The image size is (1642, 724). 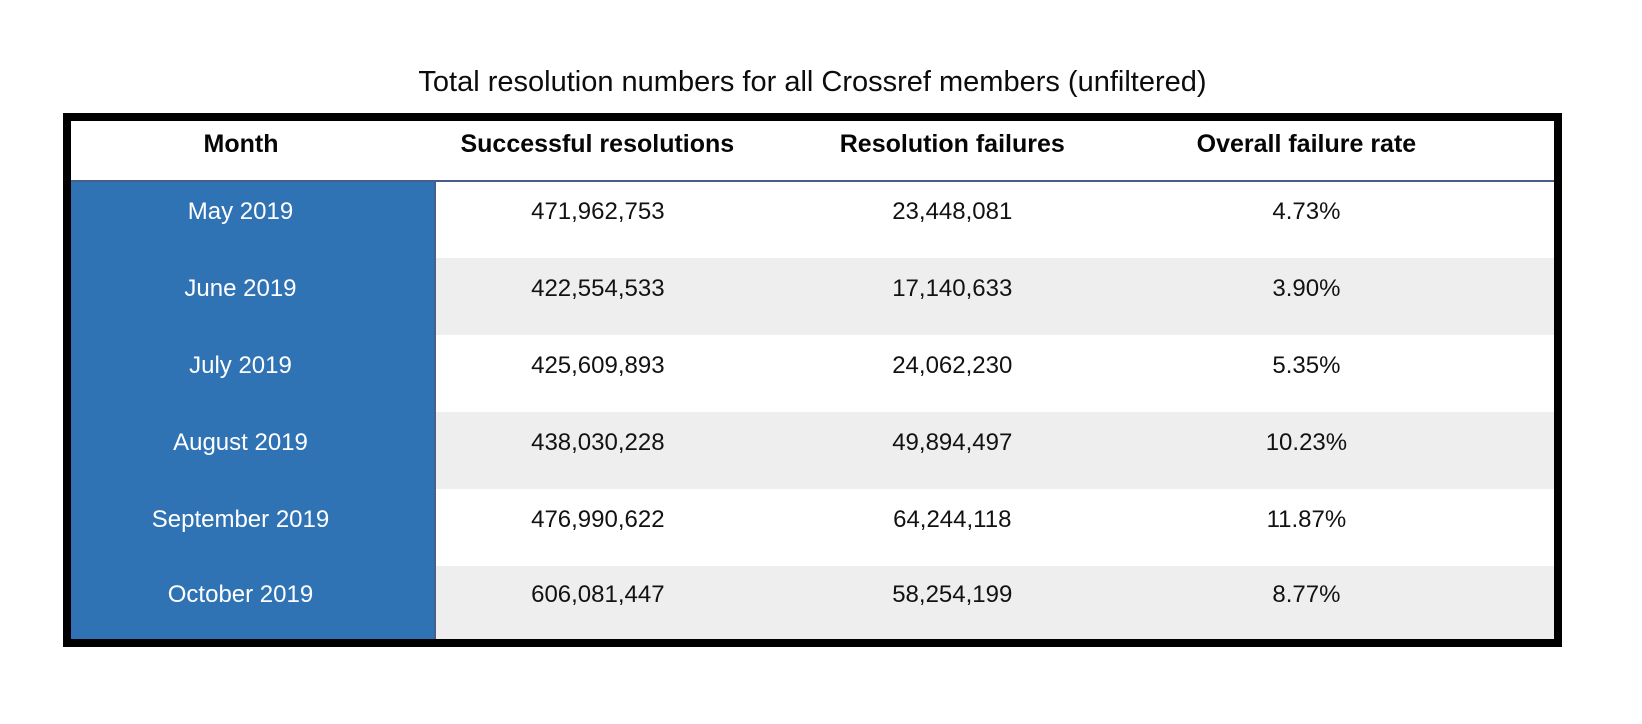 I want to click on column-header-month: Month, so click(x=251, y=149).